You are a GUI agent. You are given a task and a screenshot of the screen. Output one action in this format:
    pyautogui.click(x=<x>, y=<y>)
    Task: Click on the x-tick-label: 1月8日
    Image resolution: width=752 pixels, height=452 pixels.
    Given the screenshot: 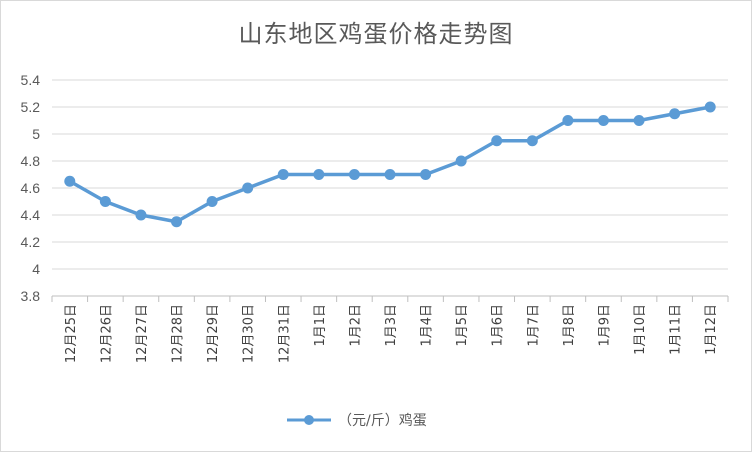 What is the action you would take?
    pyautogui.click(x=569, y=325)
    